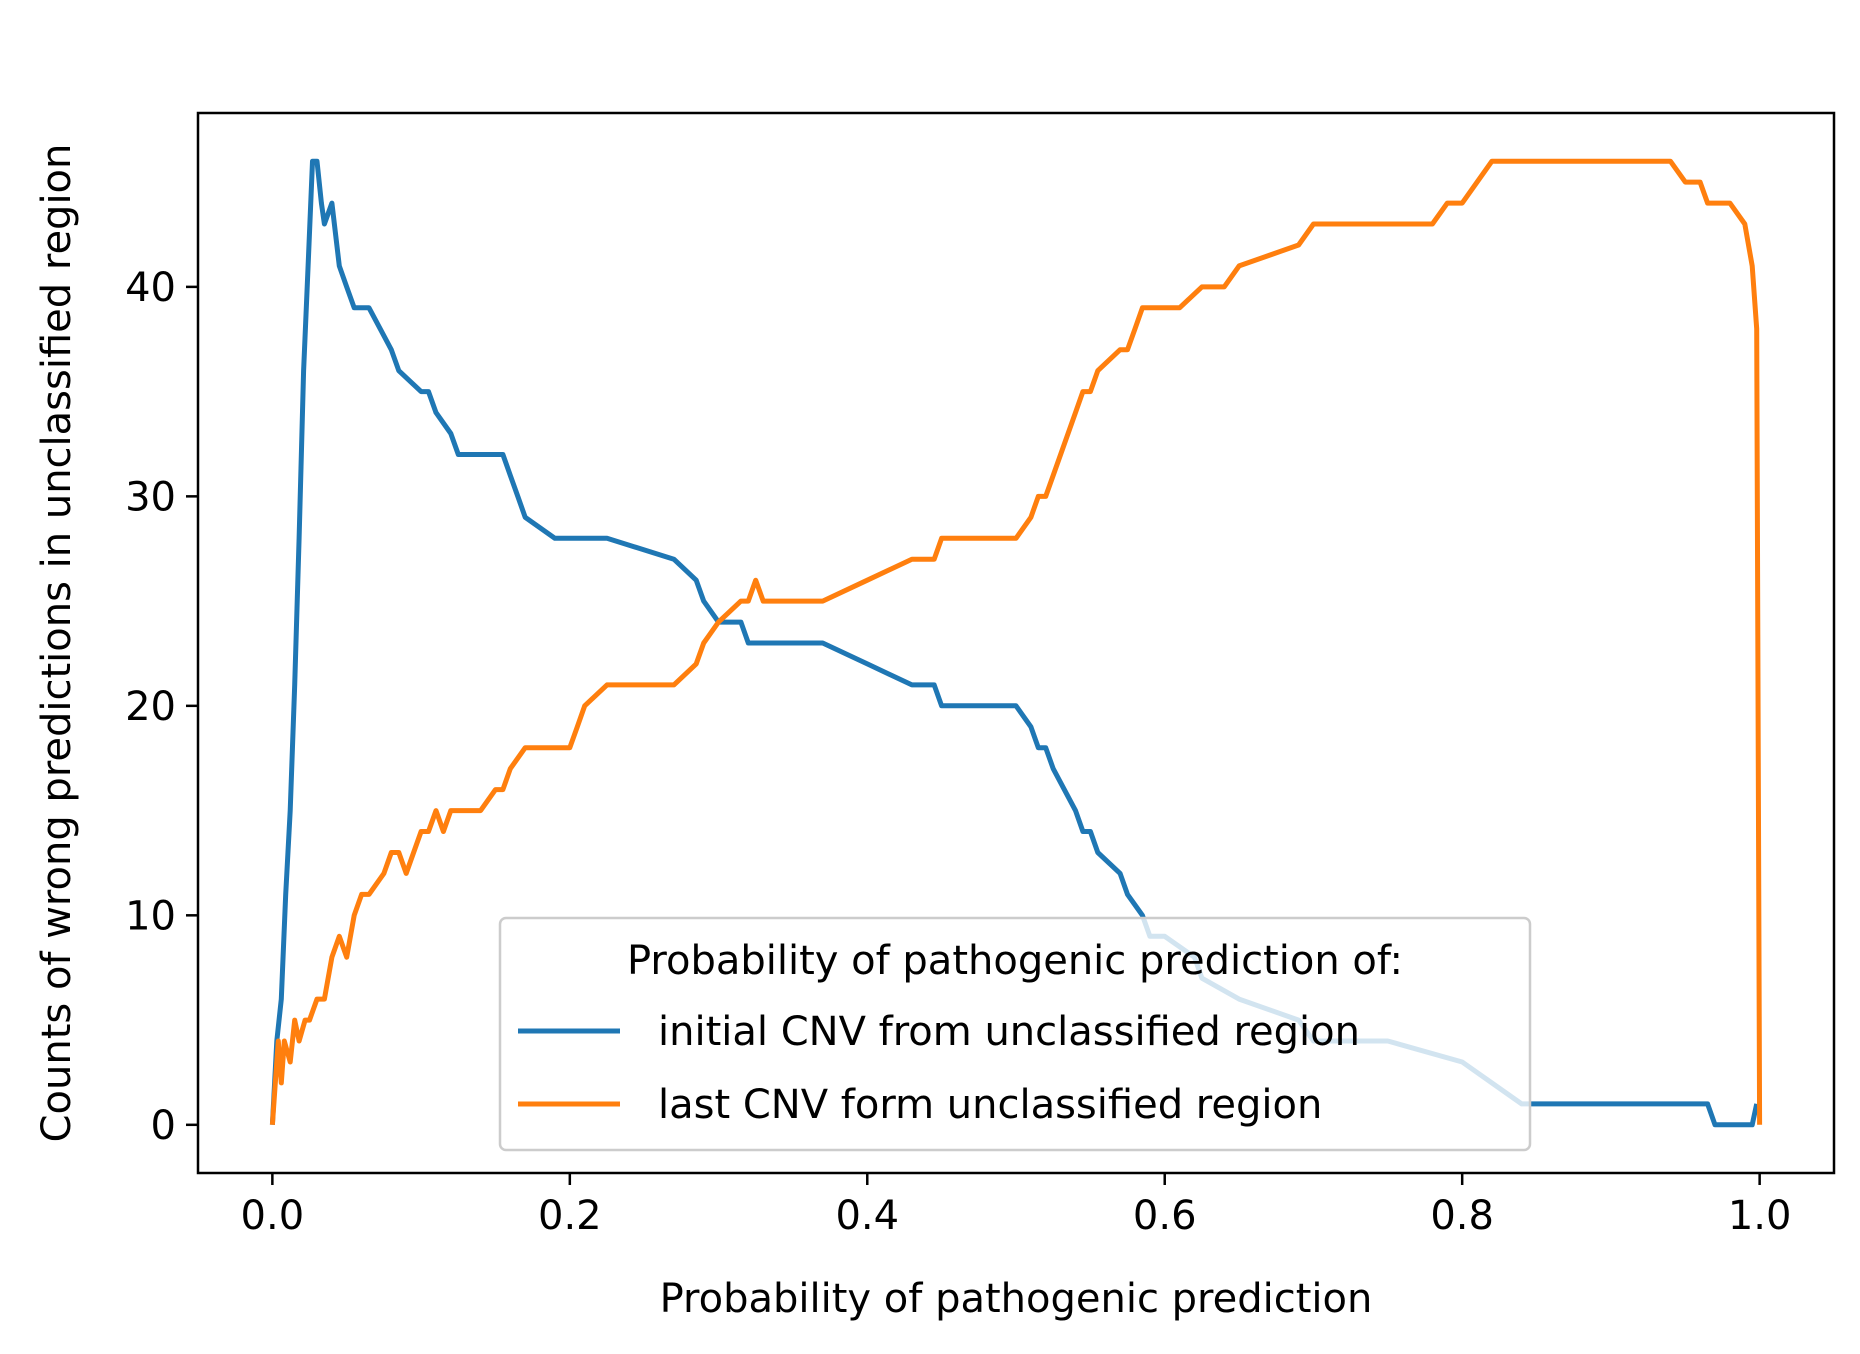 This screenshot has width=1860, height=1354. Describe the element at coordinates (150, 707) in the screenshot. I see `y-tick-label: 20` at that location.